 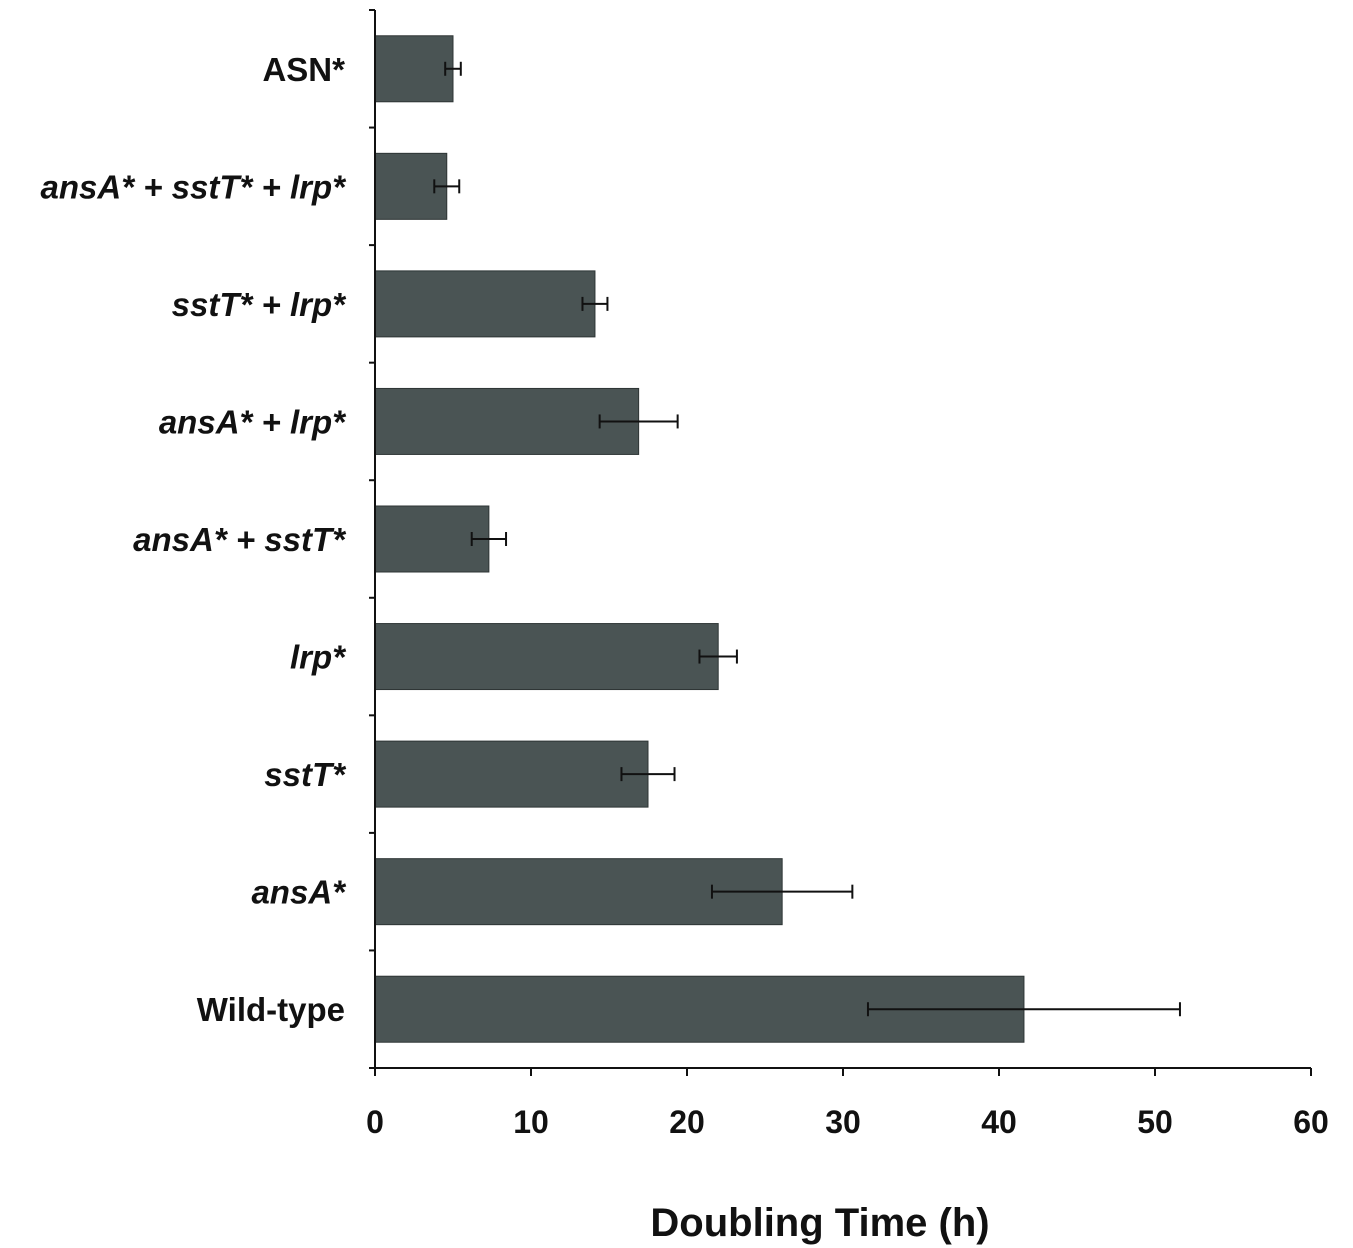 I want to click on x-axis-title: Doubling Time (h), so click(x=819, y=1223).